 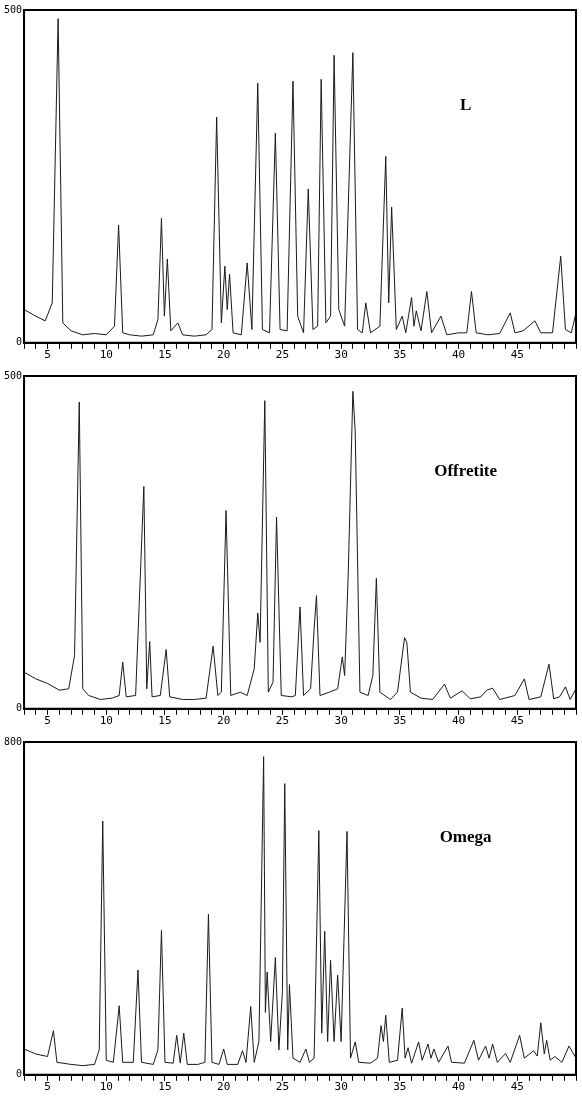 I want to click on text: L, so click(x=465, y=104).